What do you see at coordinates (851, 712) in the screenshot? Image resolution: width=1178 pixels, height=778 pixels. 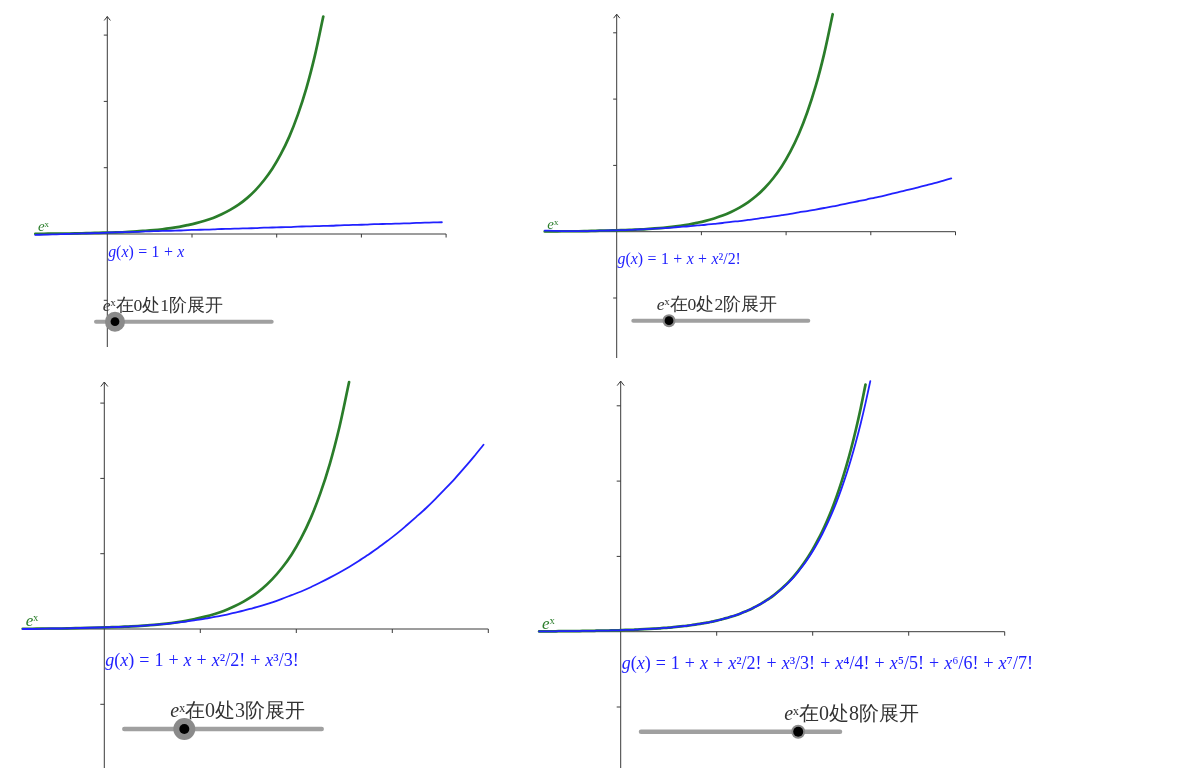 I see `caption: eˣ在0处8阶展开` at bounding box center [851, 712].